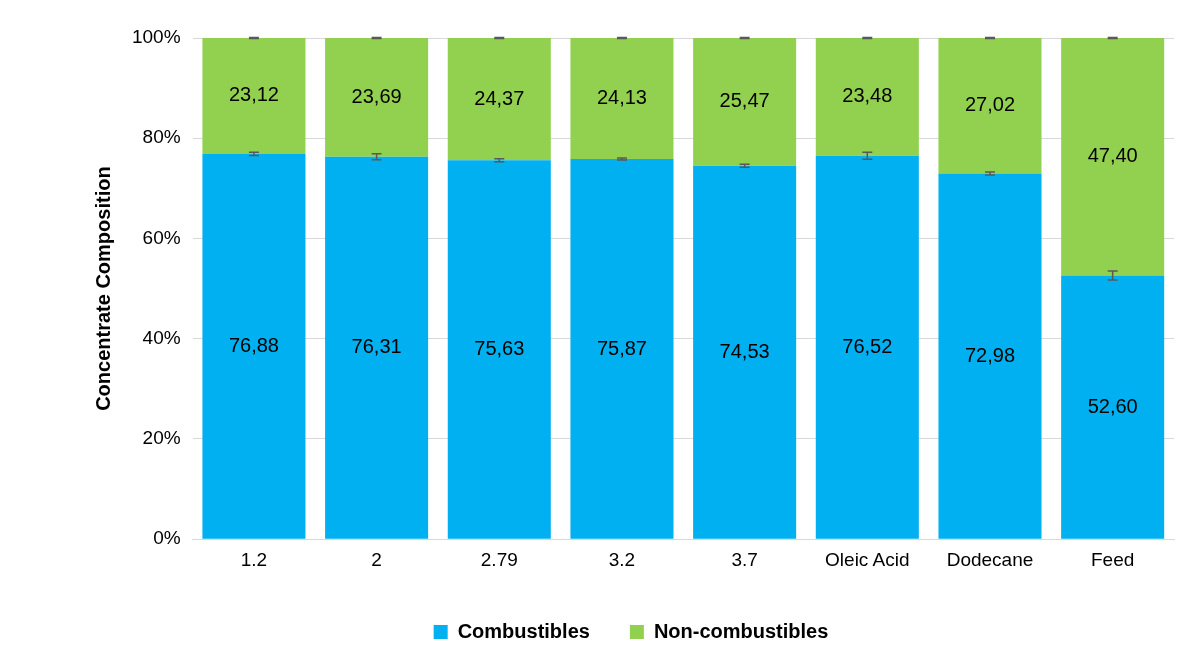 The image size is (1192, 670). I want to click on data-label: 27,02, so click(990, 104).